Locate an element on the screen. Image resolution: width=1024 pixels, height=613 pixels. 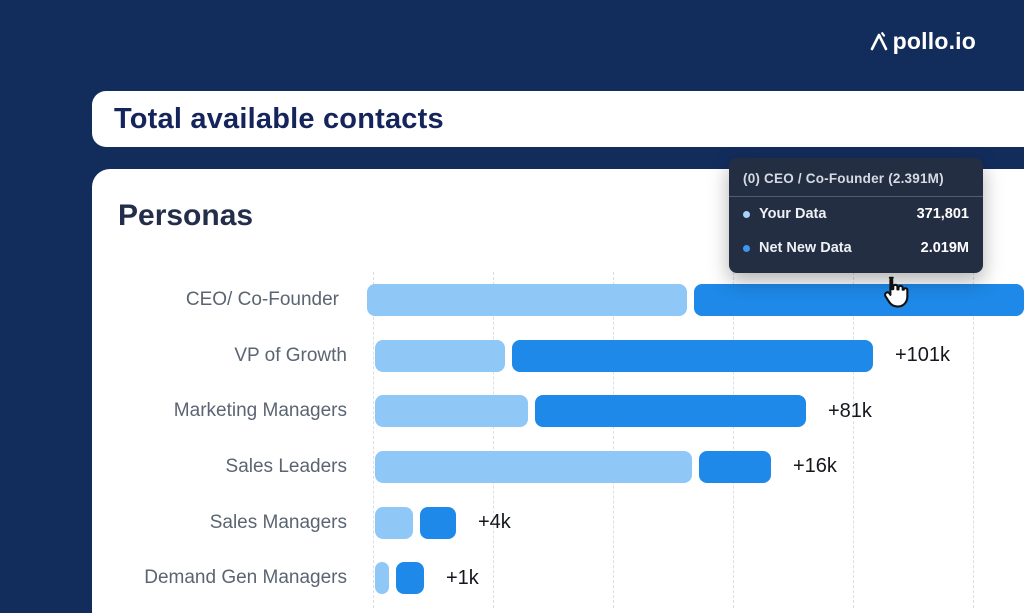
category-label: VP of Growth is located at coordinates (290, 355).